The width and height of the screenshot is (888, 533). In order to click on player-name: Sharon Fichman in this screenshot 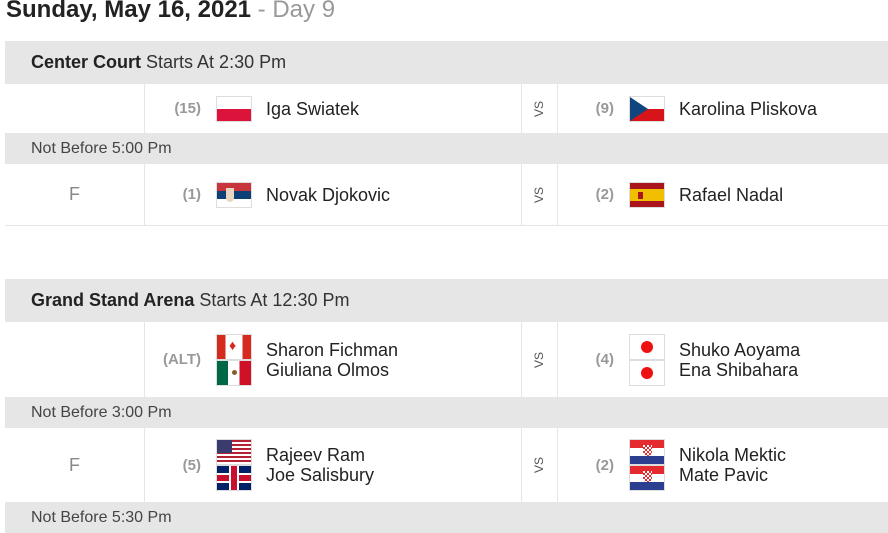, I will do `click(332, 349)`.